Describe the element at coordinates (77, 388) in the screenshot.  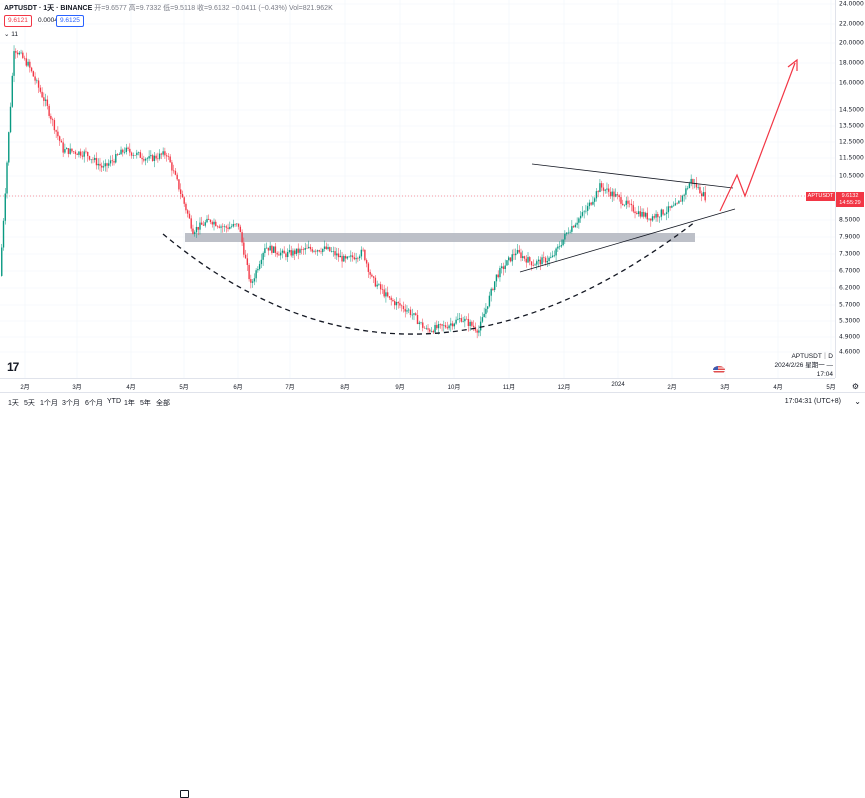
I see `time-tick-label: 3月` at that location.